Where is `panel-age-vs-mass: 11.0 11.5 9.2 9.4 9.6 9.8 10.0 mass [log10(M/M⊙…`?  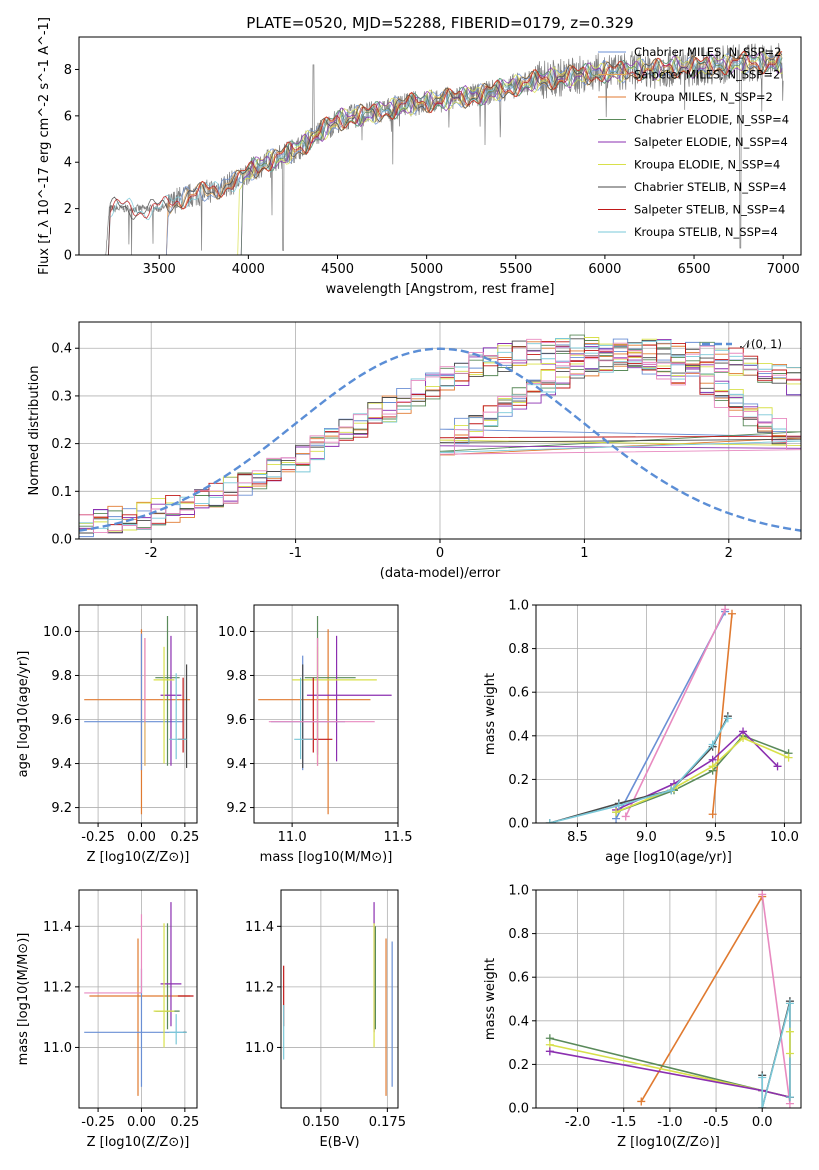 panel-age-vs-mass: 11.0 11.5 9.2 9.4 9.6 9.8 10.0 mass [log10(M/M⊙… is located at coordinates (315, 734).